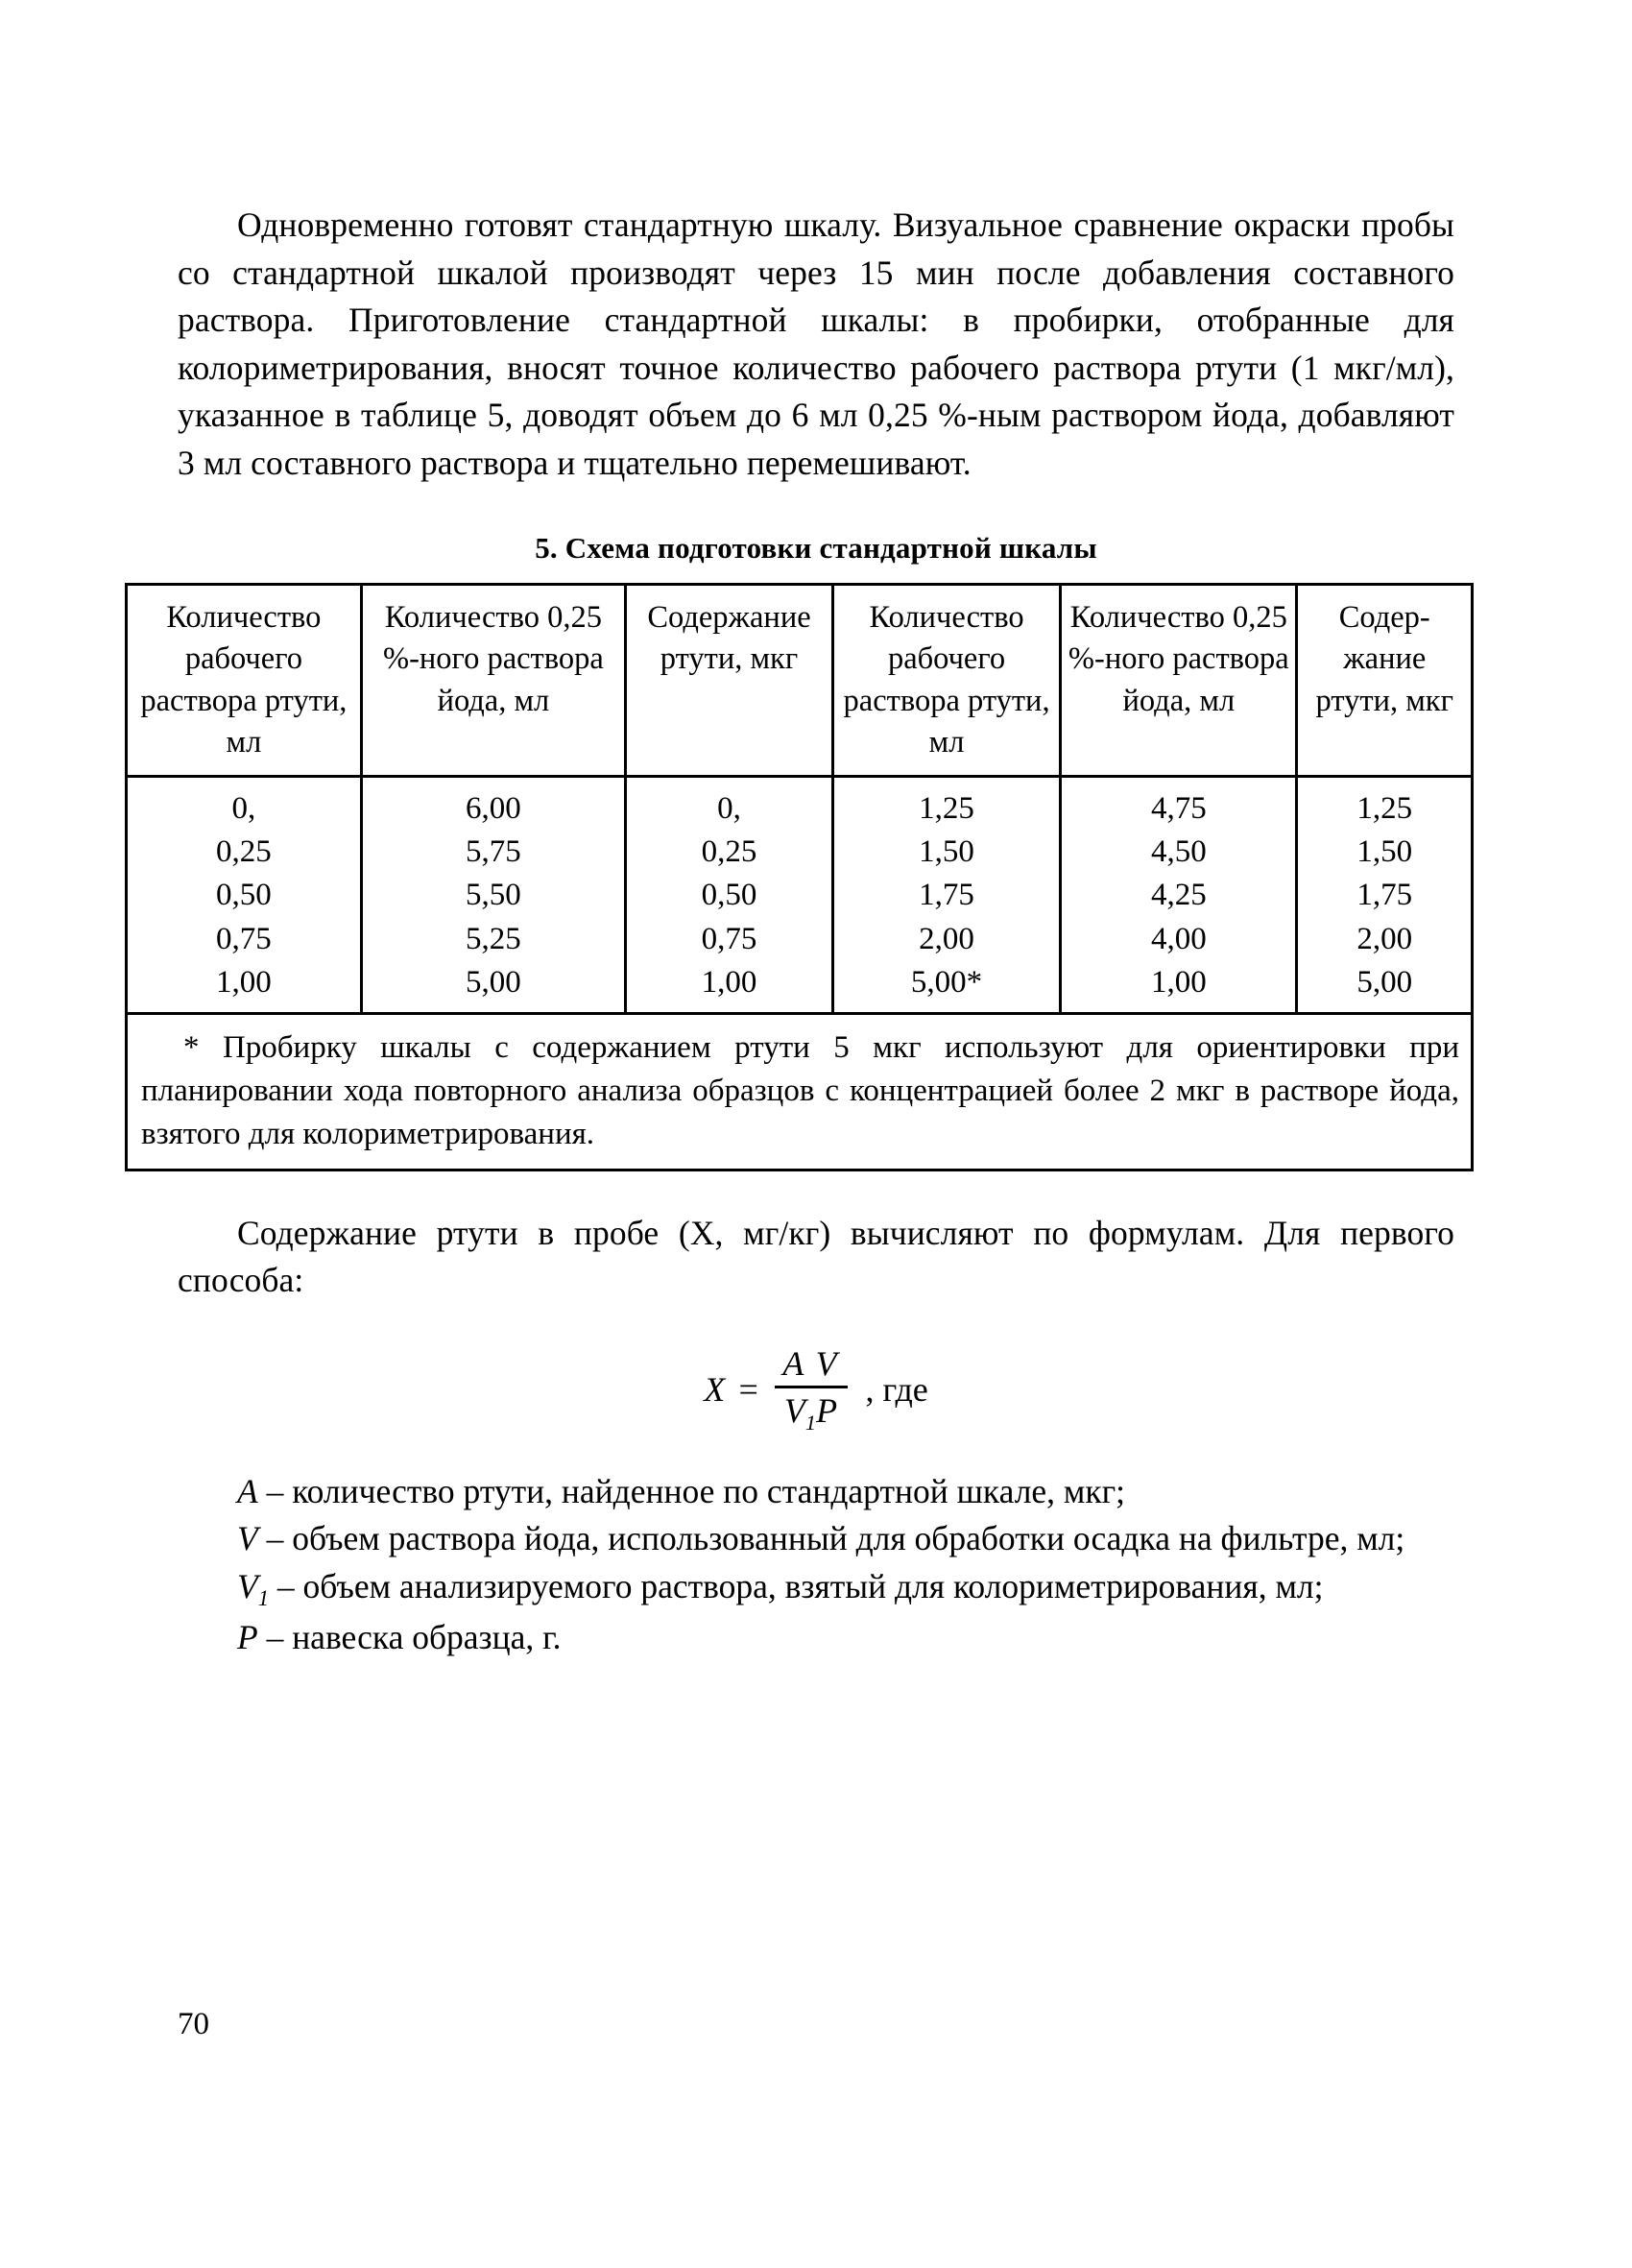 The image size is (1632, 2268). I want to click on formula-where-label: , где, so click(896, 1389).